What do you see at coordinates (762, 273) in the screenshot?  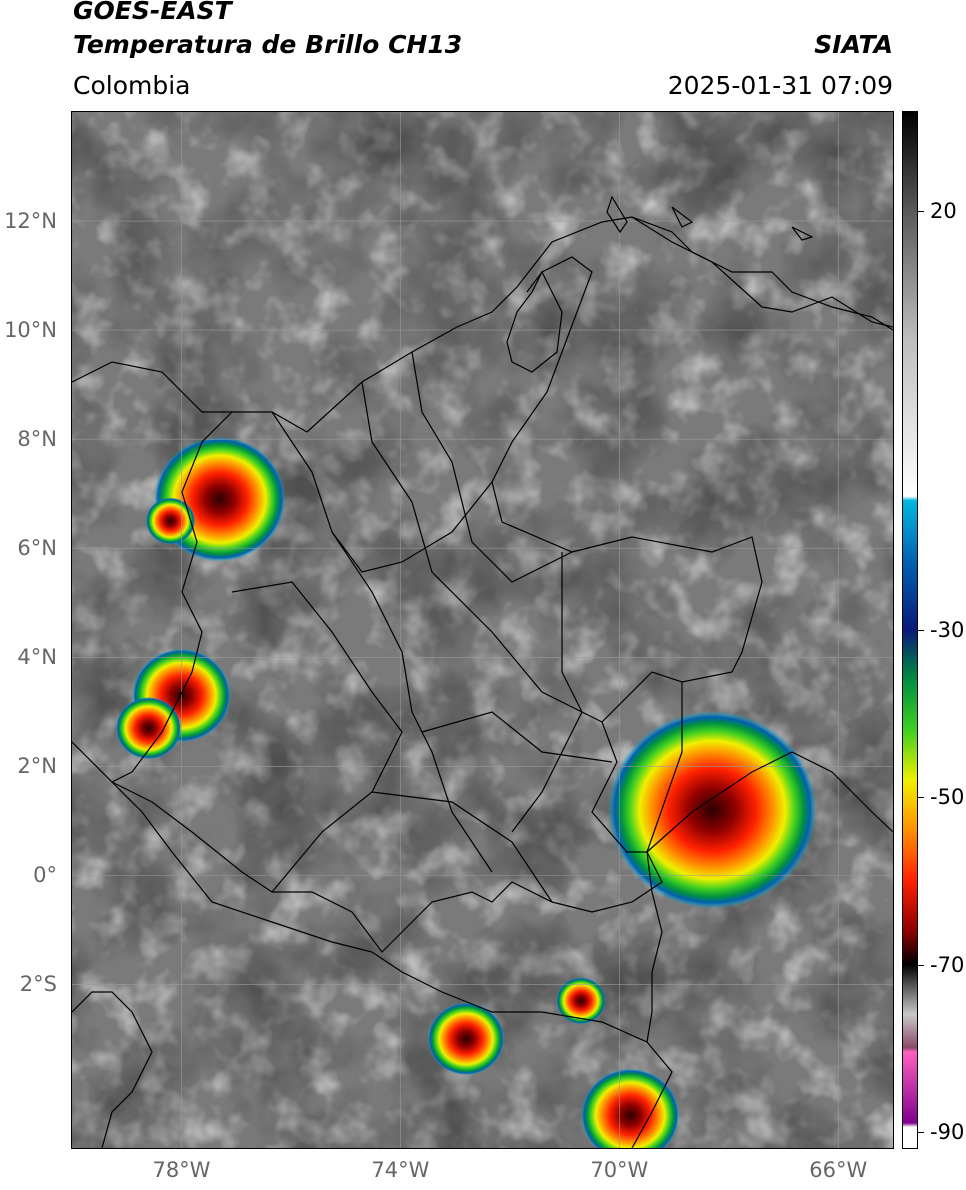 I see `venezuela-north-coast` at bounding box center [762, 273].